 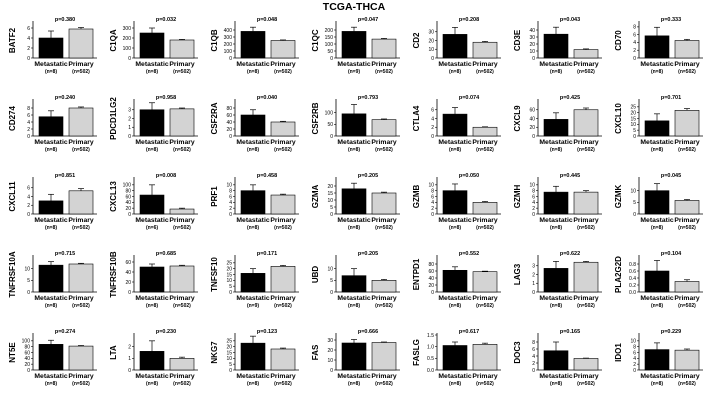 I want to click on p-value-label: p=0.793, so click(x=368, y=98).